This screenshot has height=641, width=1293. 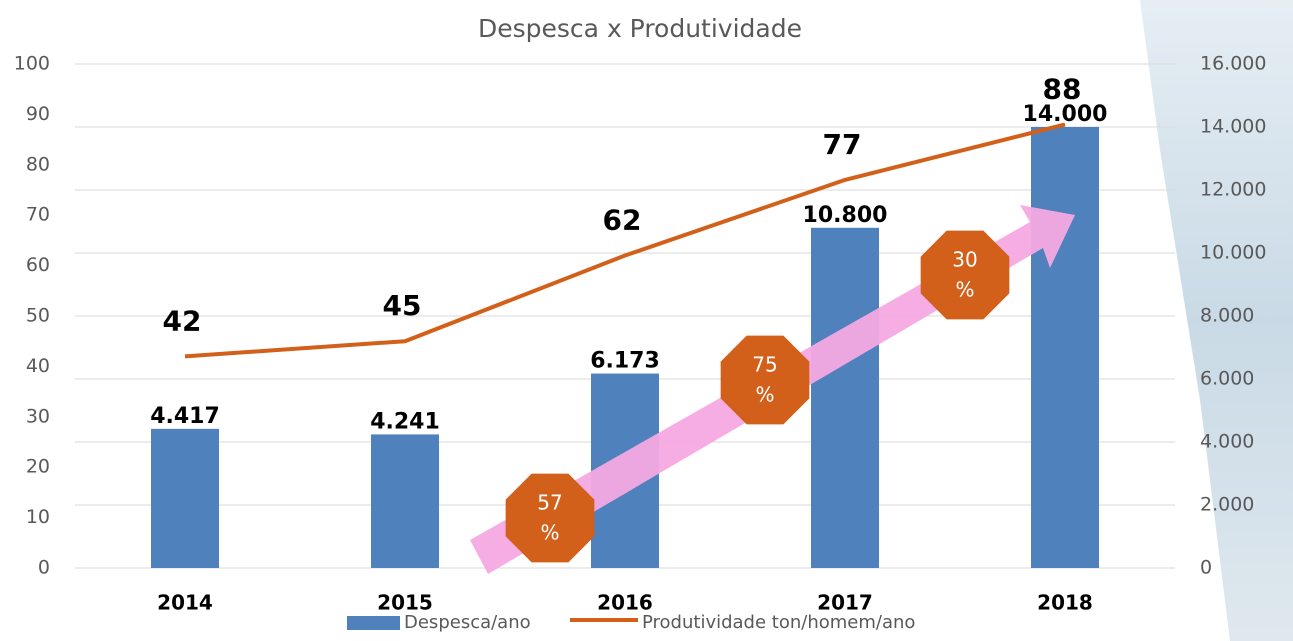 What do you see at coordinates (1227, 442) in the screenshot?
I see `y2-tick-label: 4.000` at bounding box center [1227, 442].